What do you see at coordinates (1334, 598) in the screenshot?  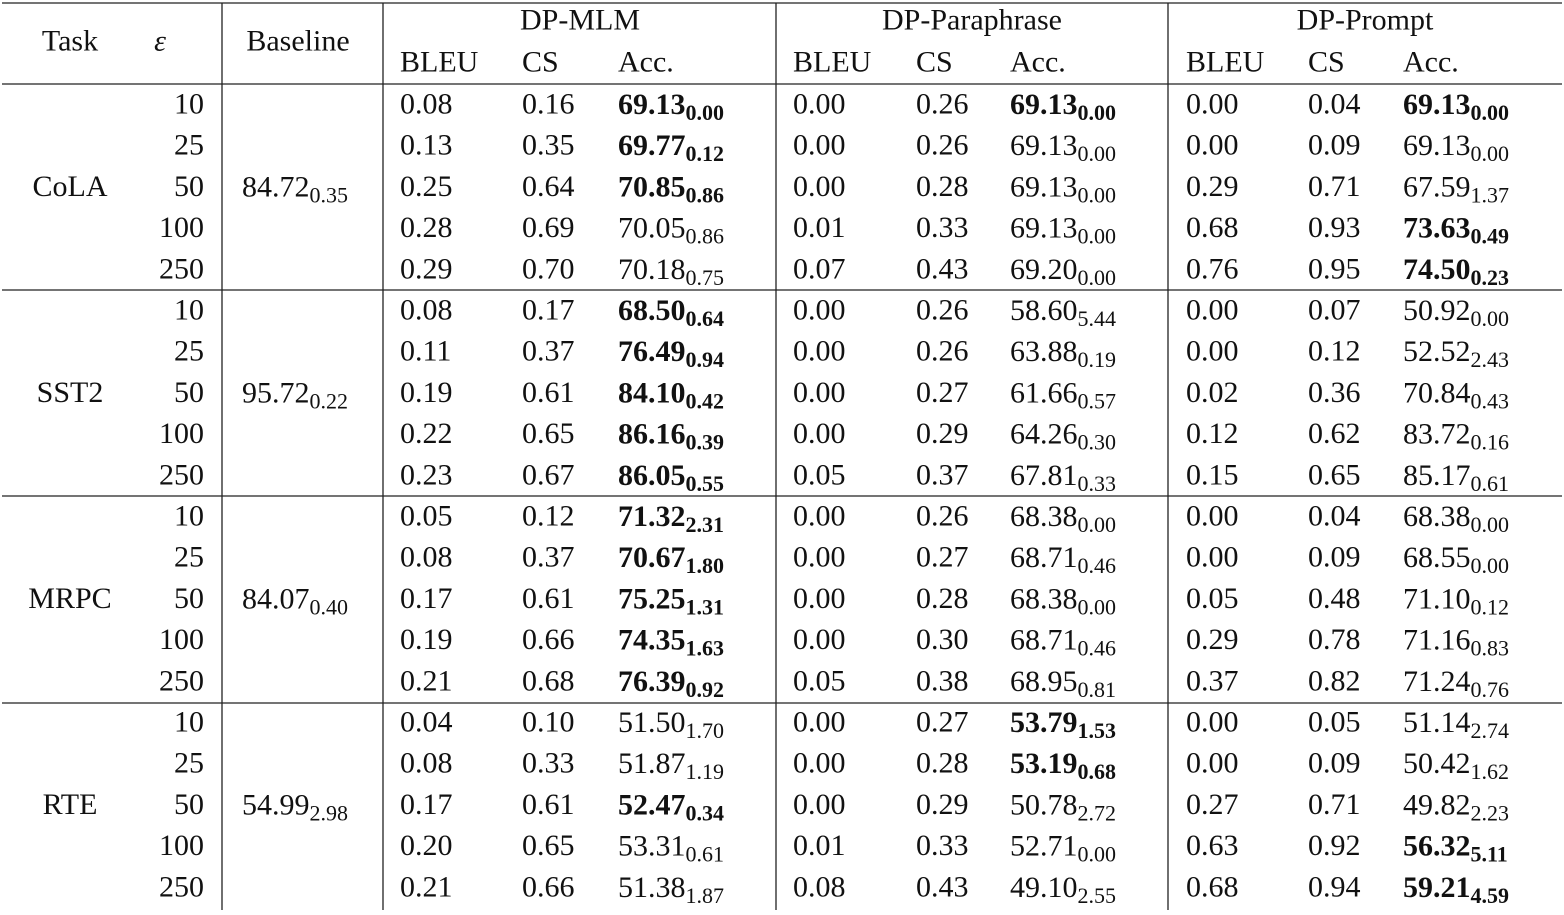 I see `cs: 0.48` at bounding box center [1334, 598].